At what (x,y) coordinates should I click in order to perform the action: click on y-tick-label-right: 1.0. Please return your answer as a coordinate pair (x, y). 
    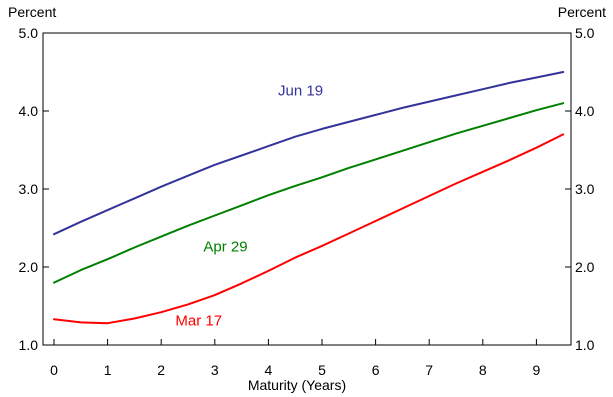
    Looking at the image, I should click on (585, 345).